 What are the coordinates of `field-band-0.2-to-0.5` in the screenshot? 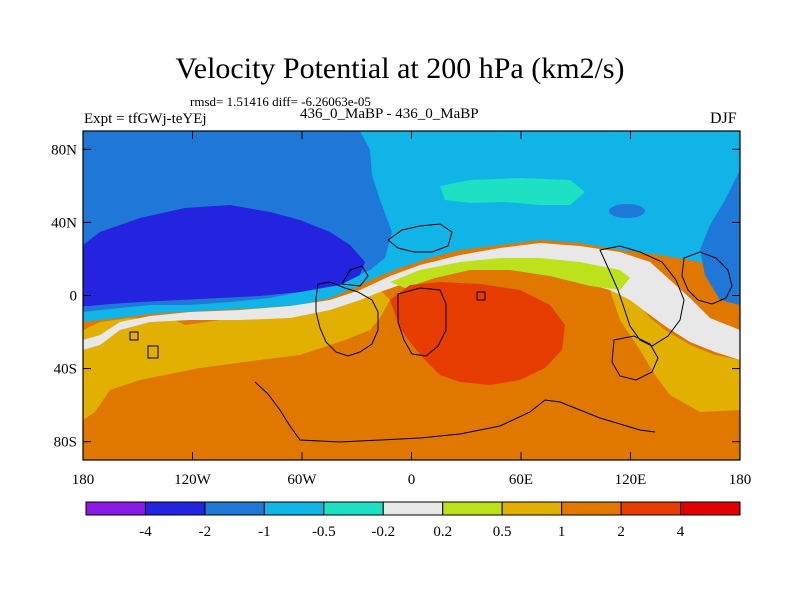 It's located at (510, 274).